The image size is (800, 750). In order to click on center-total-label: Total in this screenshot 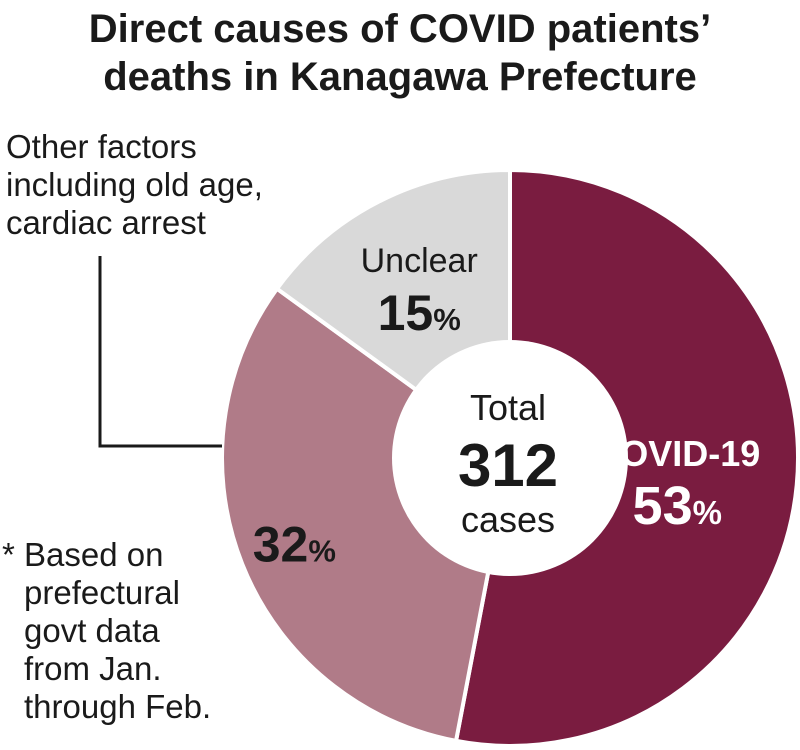, I will do `click(508, 407)`.